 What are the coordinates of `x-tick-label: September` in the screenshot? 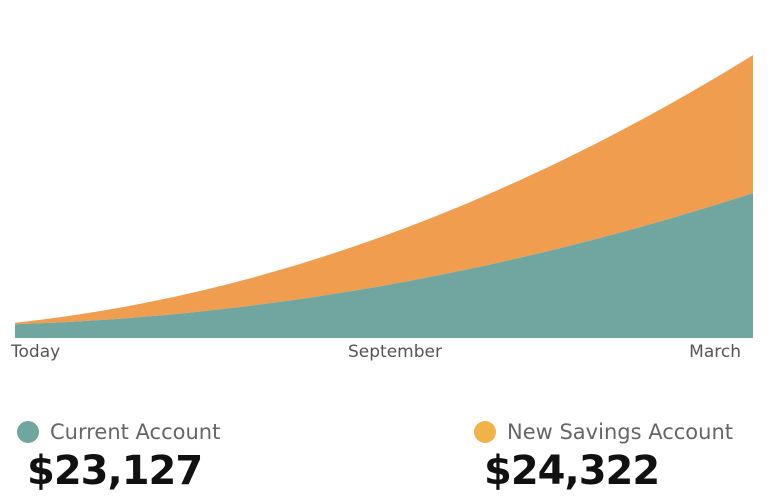 It's located at (395, 352).